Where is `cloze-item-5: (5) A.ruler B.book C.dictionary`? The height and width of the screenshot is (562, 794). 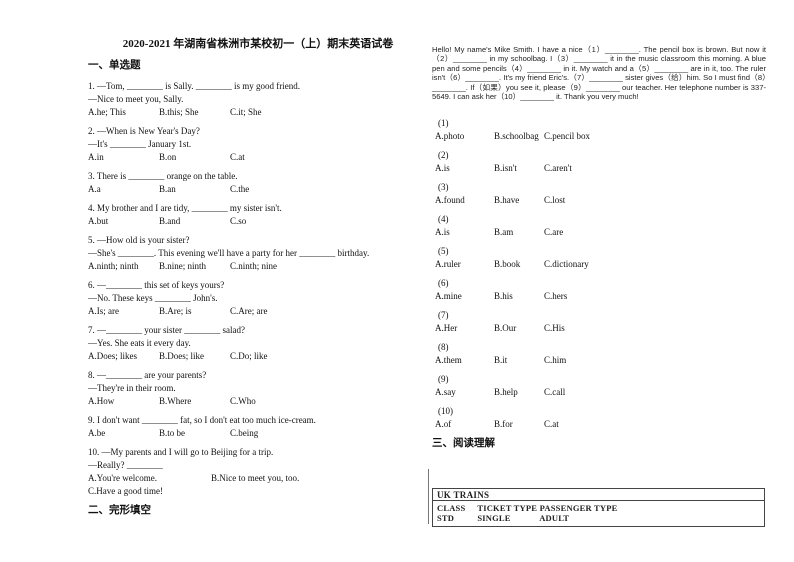 cloze-item-5: (5) A.ruler B.book C.dictionary is located at coordinates (599, 258).